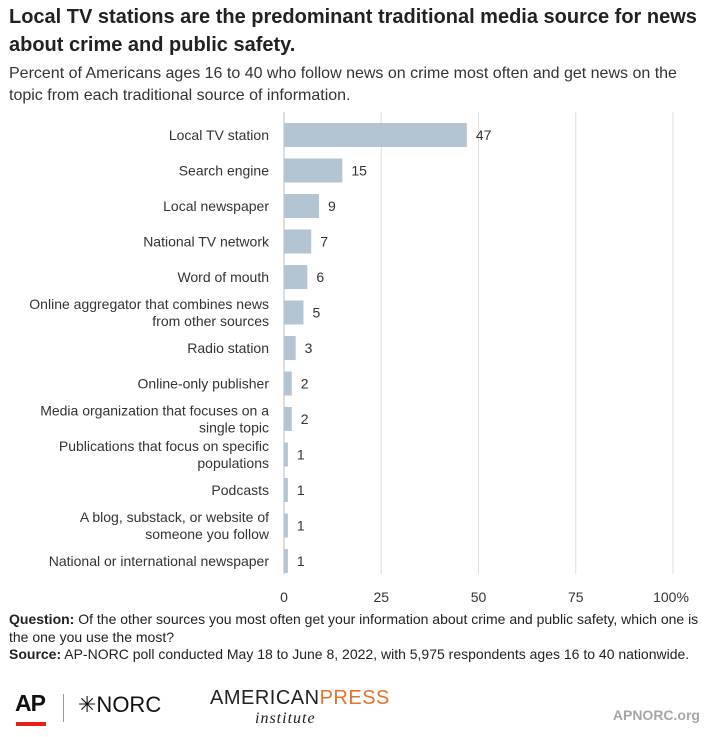  What do you see at coordinates (216, 206) in the screenshot?
I see `category-label: Local newspaper` at bounding box center [216, 206].